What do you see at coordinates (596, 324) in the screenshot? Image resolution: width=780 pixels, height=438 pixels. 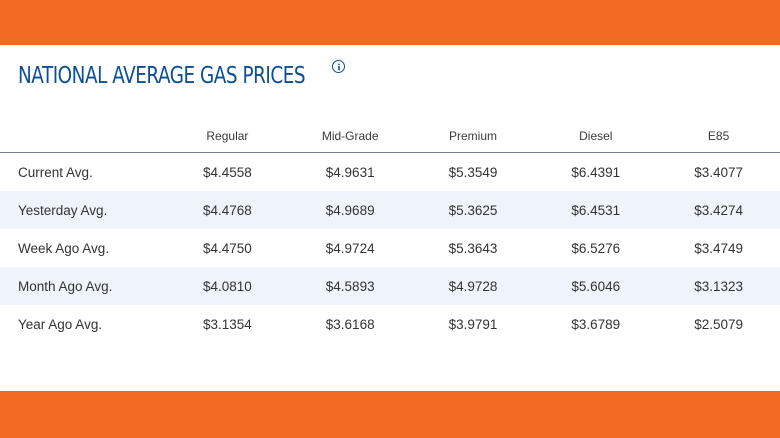 I see `price-cell: $3.6789` at bounding box center [596, 324].